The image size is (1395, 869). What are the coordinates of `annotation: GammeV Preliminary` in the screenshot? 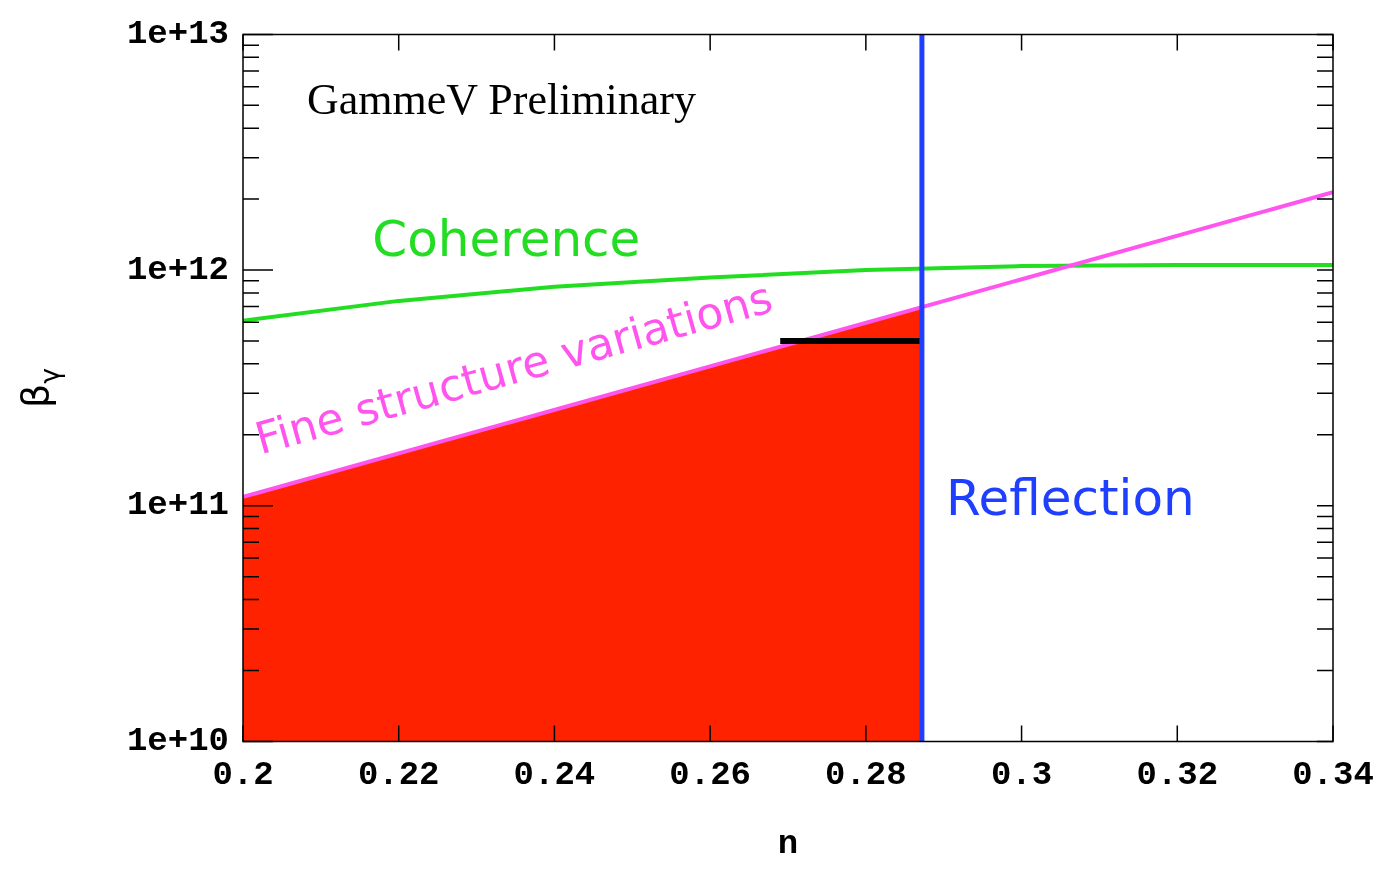 It's located at (501, 100).